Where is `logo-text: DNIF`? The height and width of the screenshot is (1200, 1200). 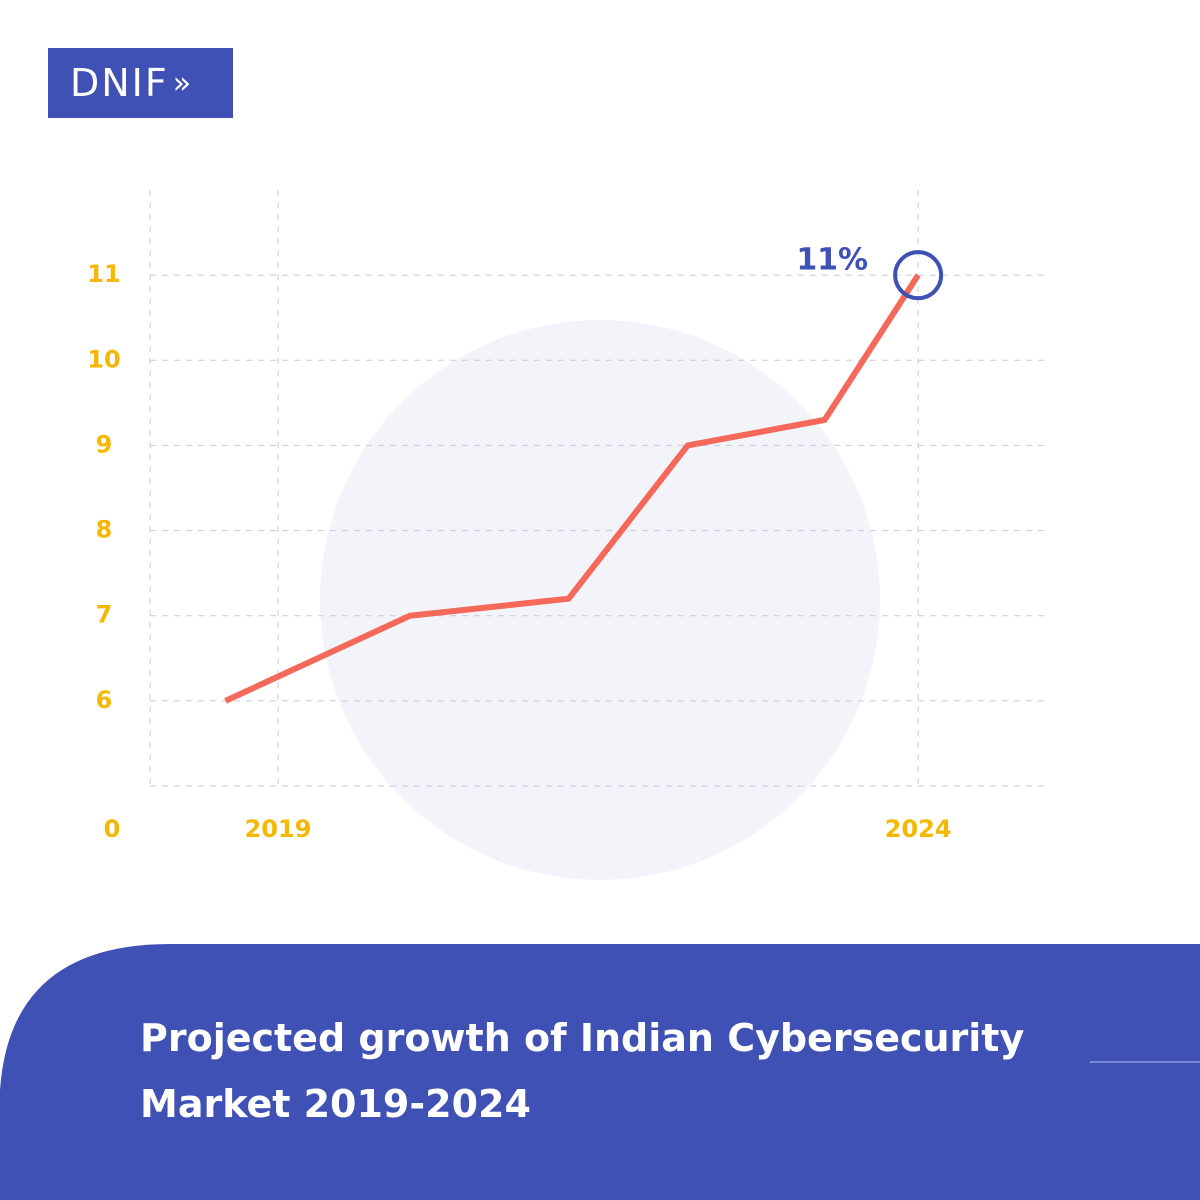 logo-text: DNIF is located at coordinates (119, 83).